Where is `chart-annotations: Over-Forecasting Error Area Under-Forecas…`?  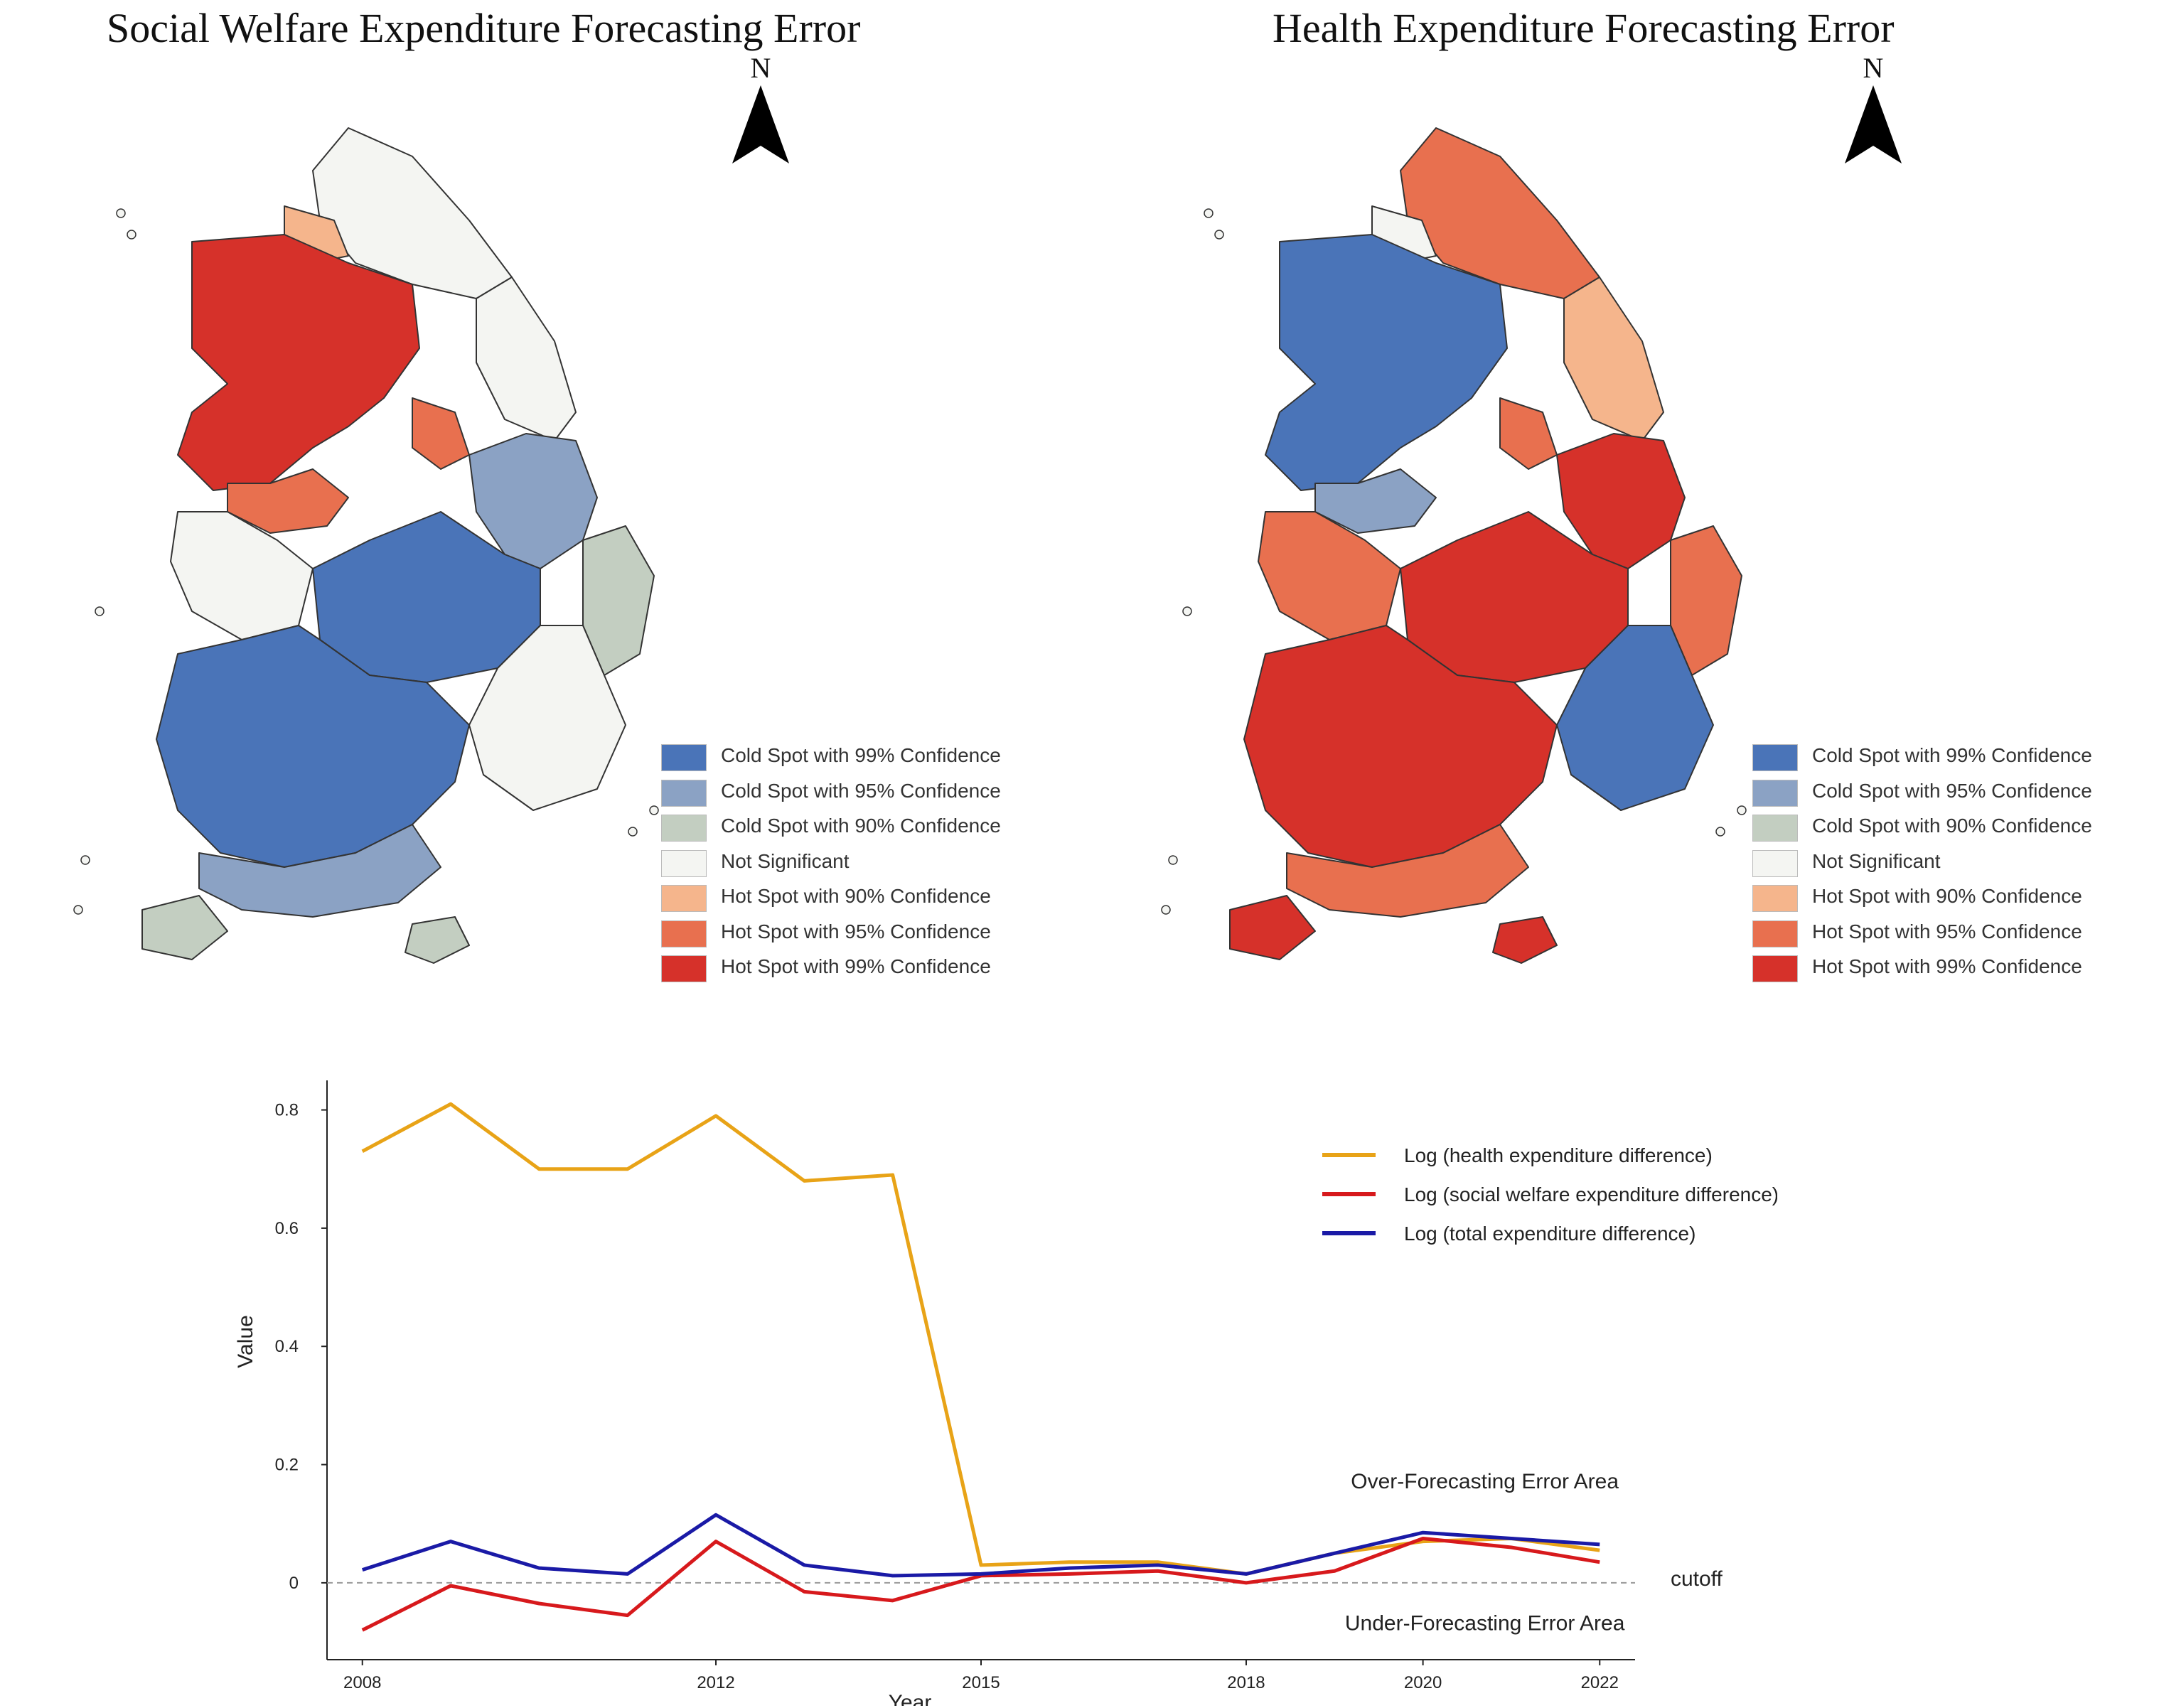
chart-annotations: Over-Forecasting Error Area Under-Forecas… is located at coordinates (1485, 1553).